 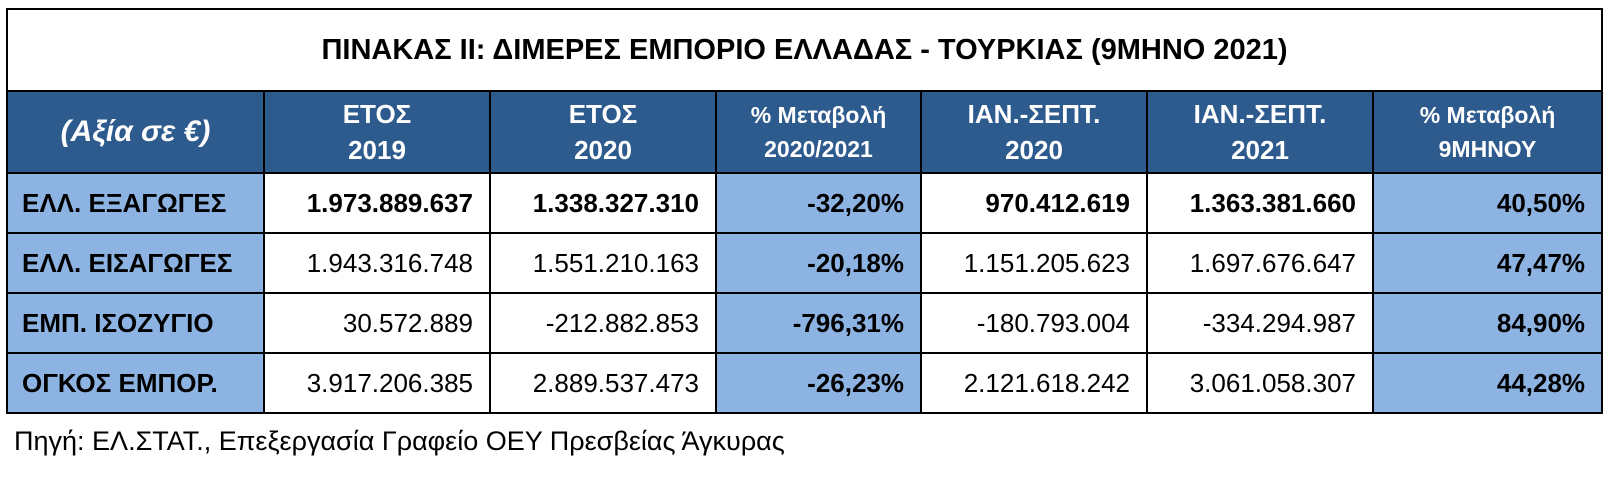 What do you see at coordinates (603, 263) in the screenshot?
I see `cell-2020: 1.551.210.163` at bounding box center [603, 263].